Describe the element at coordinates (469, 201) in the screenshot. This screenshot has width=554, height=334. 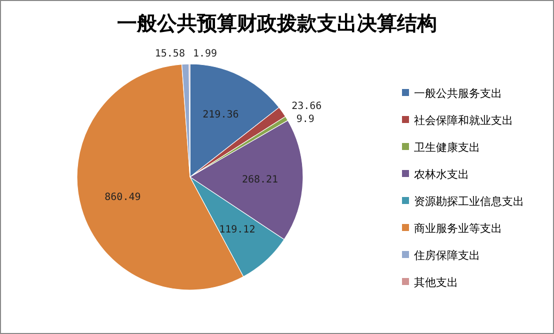
I see `legend-label: 资源勘探工业信息支出` at that location.